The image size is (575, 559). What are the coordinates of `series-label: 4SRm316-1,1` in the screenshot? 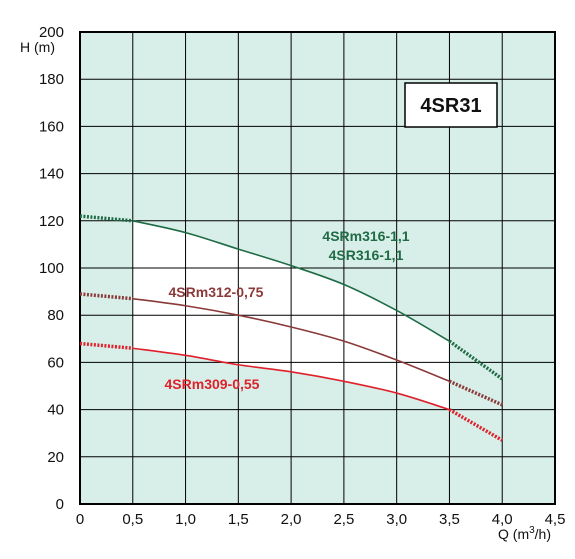 It's located at (365, 236).